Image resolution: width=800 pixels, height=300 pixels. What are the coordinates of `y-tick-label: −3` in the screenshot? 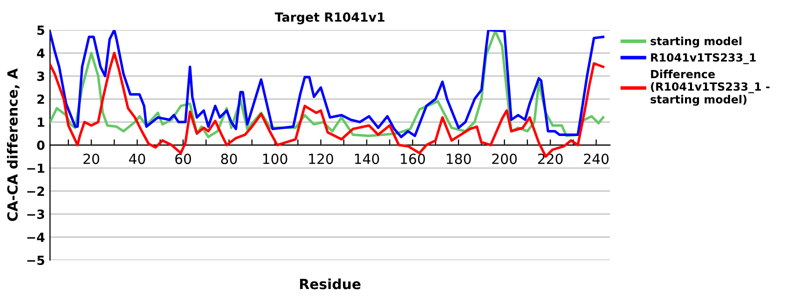 It's located at (35, 215).